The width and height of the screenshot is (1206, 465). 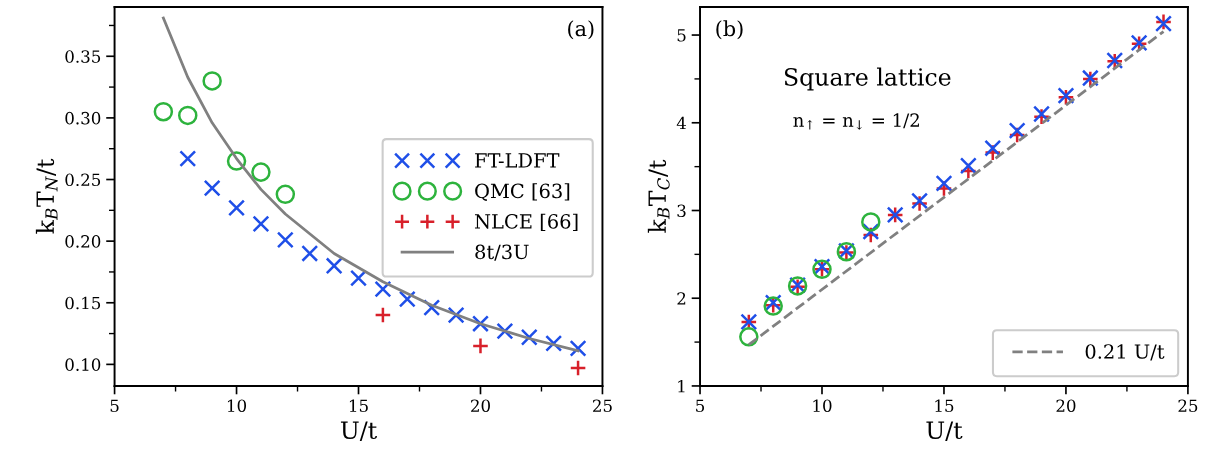 I want to click on legend-label: NLCE [66], so click(x=526, y=222).